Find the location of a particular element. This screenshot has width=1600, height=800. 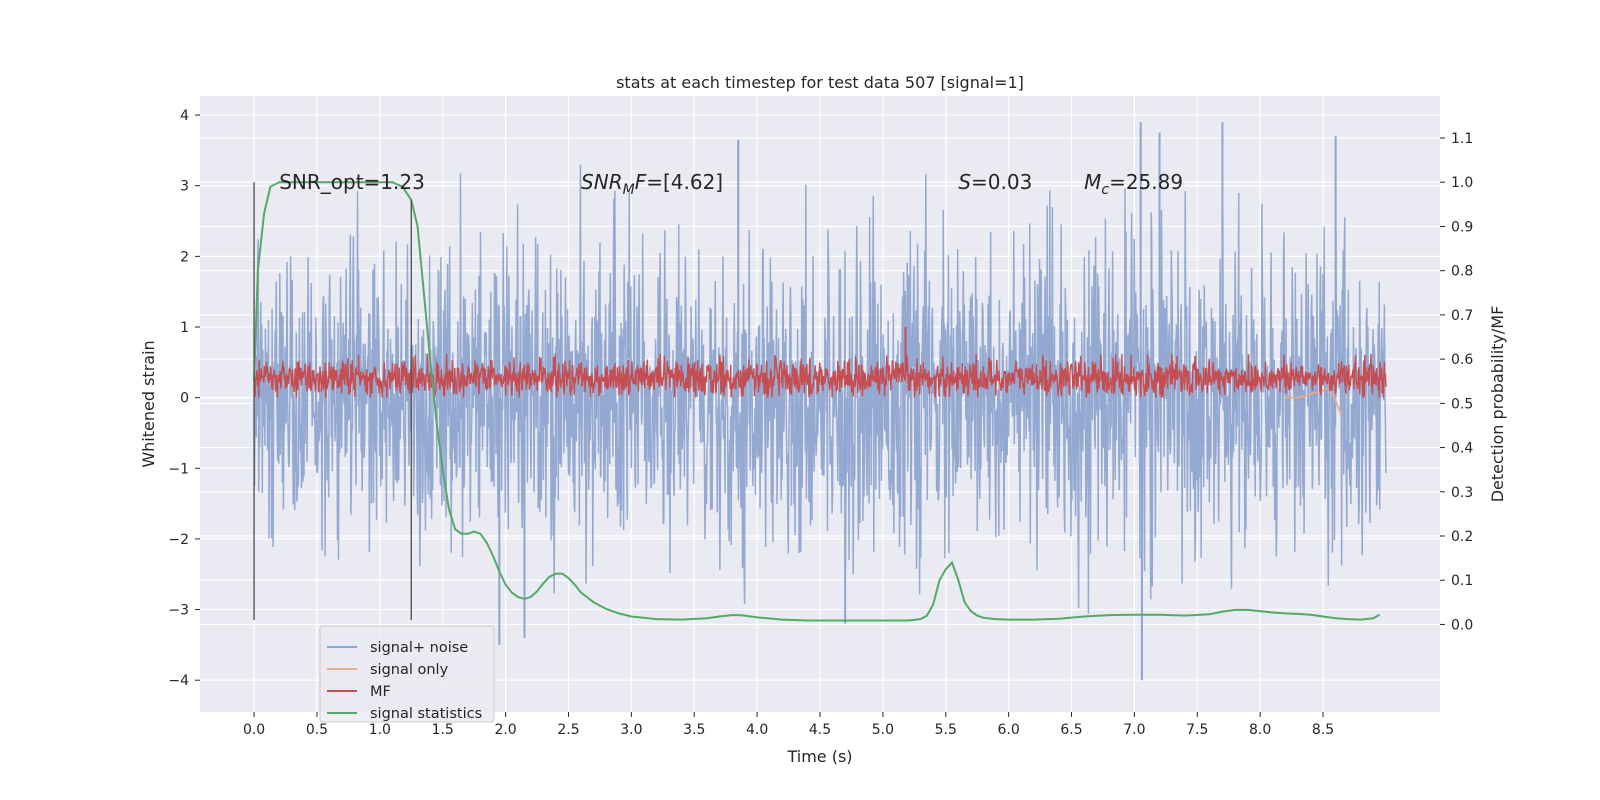

y-tick-label-right: 0.8 is located at coordinates (1462, 272).